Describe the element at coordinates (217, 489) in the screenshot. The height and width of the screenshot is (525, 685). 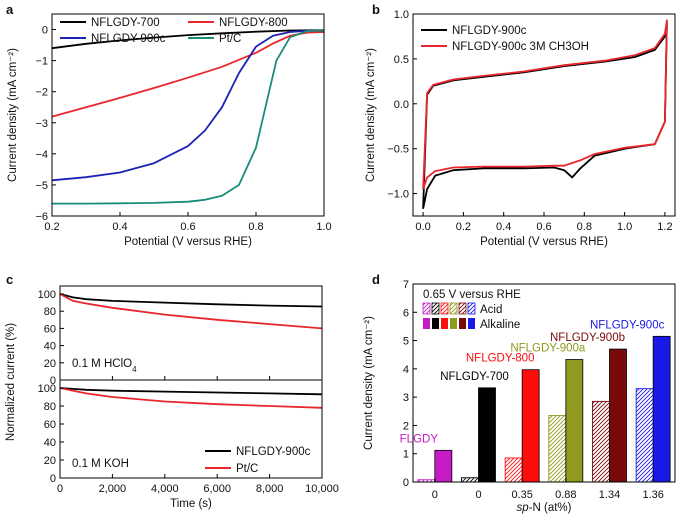
I see `panel-c-subplot-1-x-tick-label: 6,000` at that location.